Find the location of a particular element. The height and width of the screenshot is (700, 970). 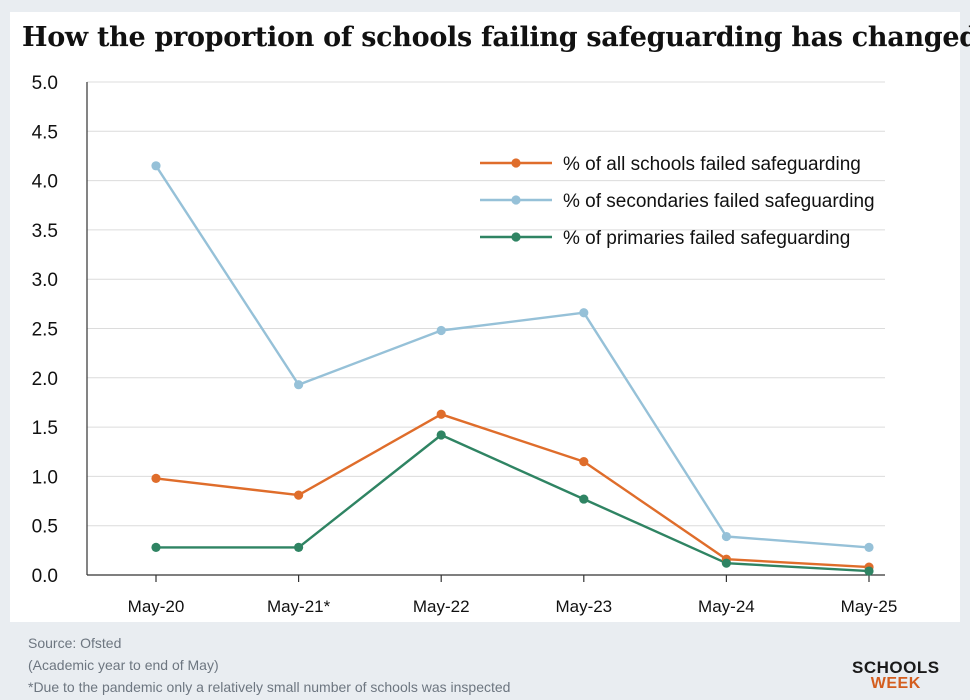

logo-line-2: WEEK is located at coordinates (895, 683).